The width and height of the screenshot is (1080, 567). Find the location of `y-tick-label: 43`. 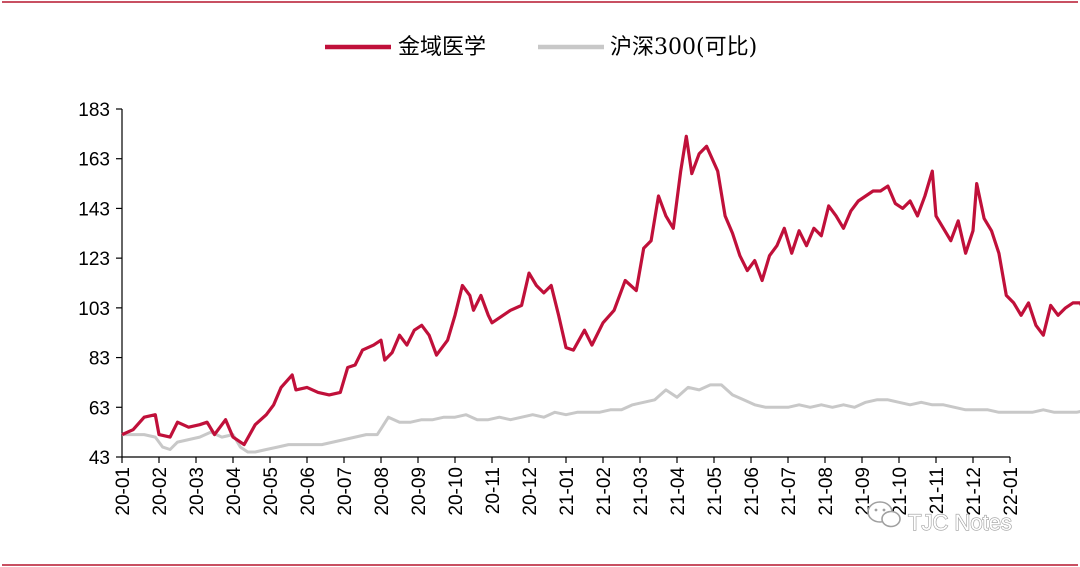

y-tick-label: 43 is located at coordinates (99, 458).